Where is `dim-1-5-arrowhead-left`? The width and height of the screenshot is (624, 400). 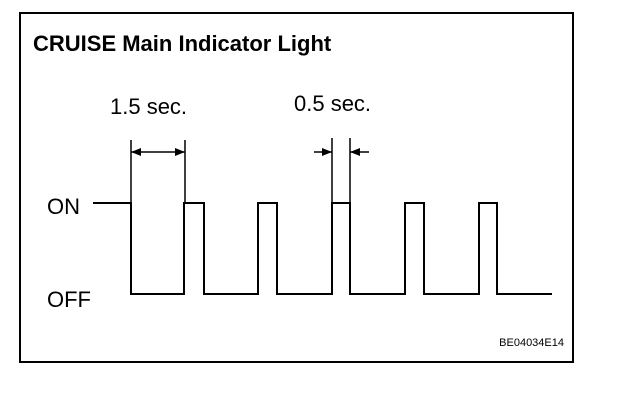
dim-1-5-arrowhead-left is located at coordinates (136, 152).